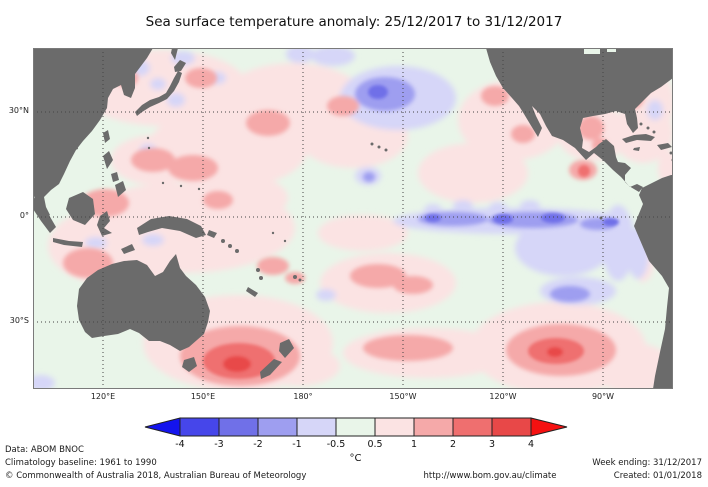 This screenshot has height=487, width=708. I want to click on footer-data-source: Data: ABOM BNOC, so click(44, 450).